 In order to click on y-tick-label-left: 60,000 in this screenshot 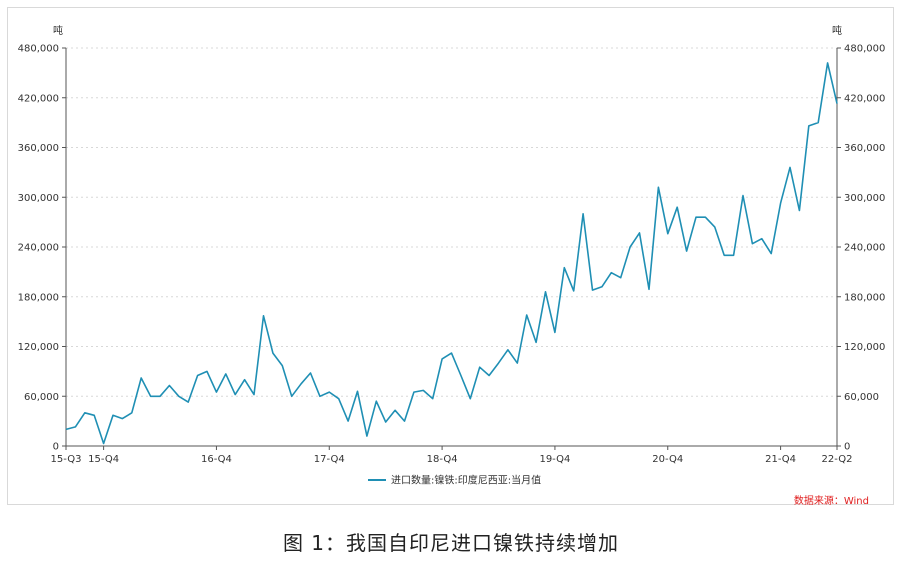, I will do `click(41, 397)`.